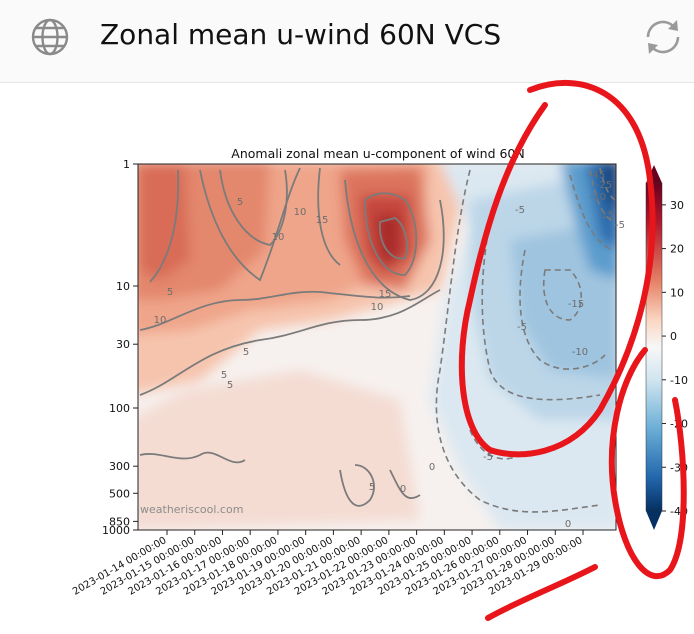 The image size is (694, 634). What do you see at coordinates (541, 592) in the screenshot?
I see `red-underline-annotation` at bounding box center [541, 592].